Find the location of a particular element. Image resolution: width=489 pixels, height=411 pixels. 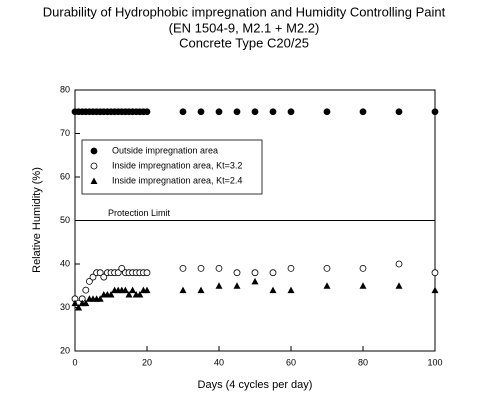

x-tick-label: 80 is located at coordinates (363, 362).